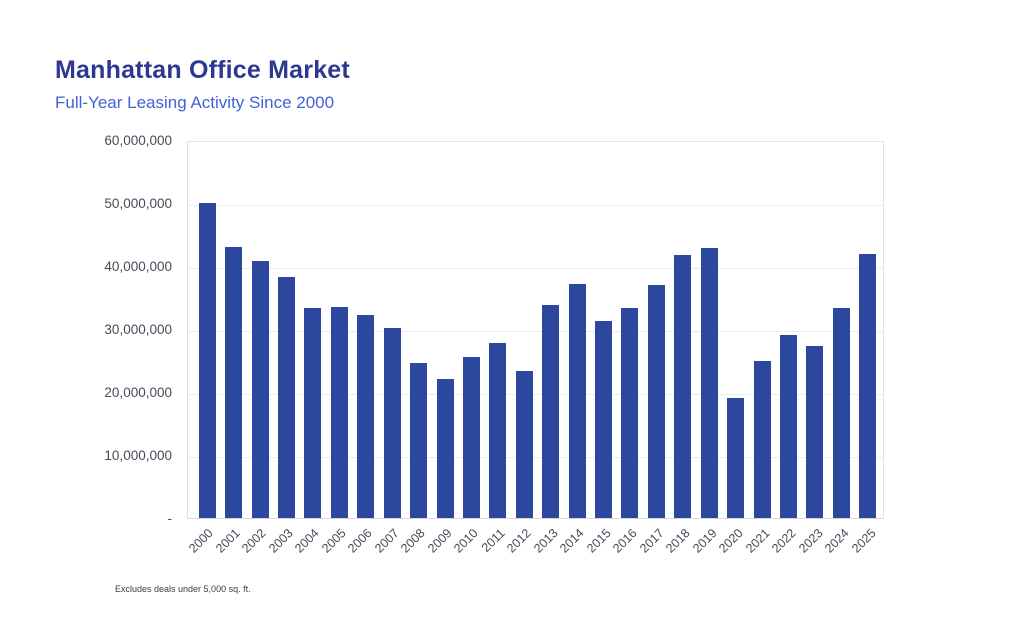  Describe the element at coordinates (788, 426) in the screenshot. I see `bar-2022` at that location.